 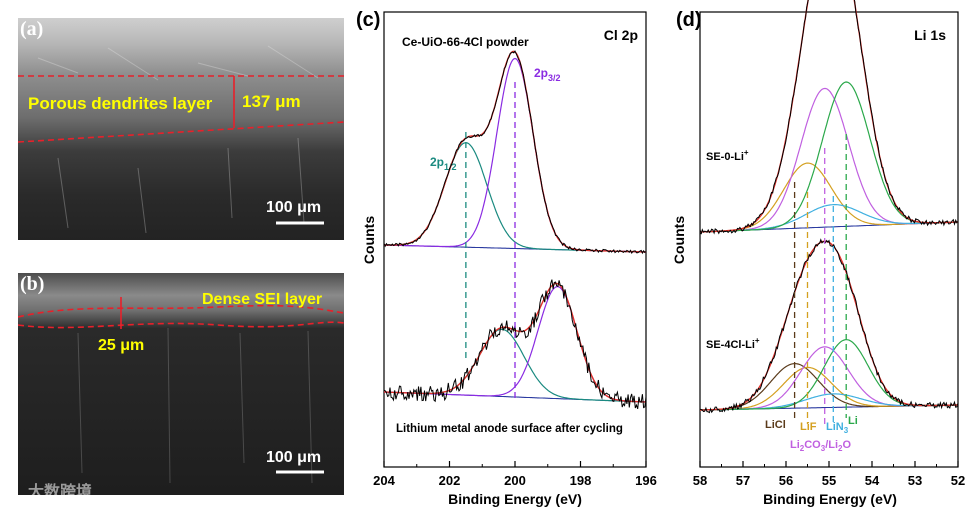 I want to click on sem-a-bottom-boundary, so click(x=181, y=132).